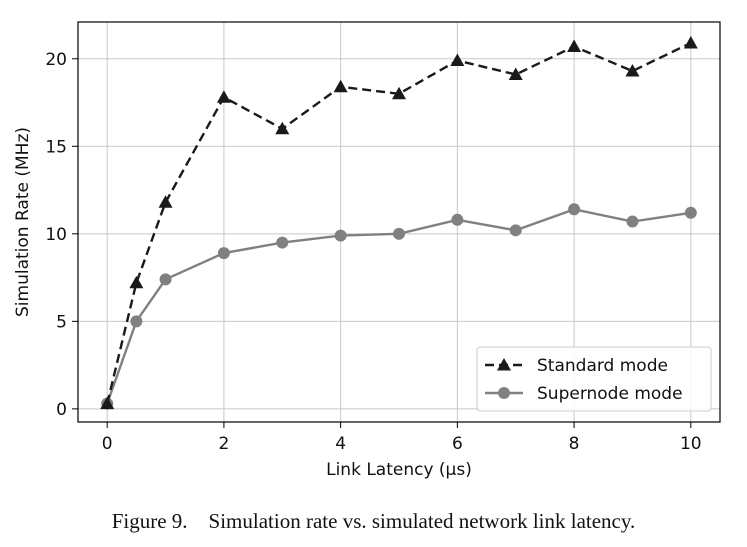  I want to click on y-tick-label: 5, so click(61, 322).